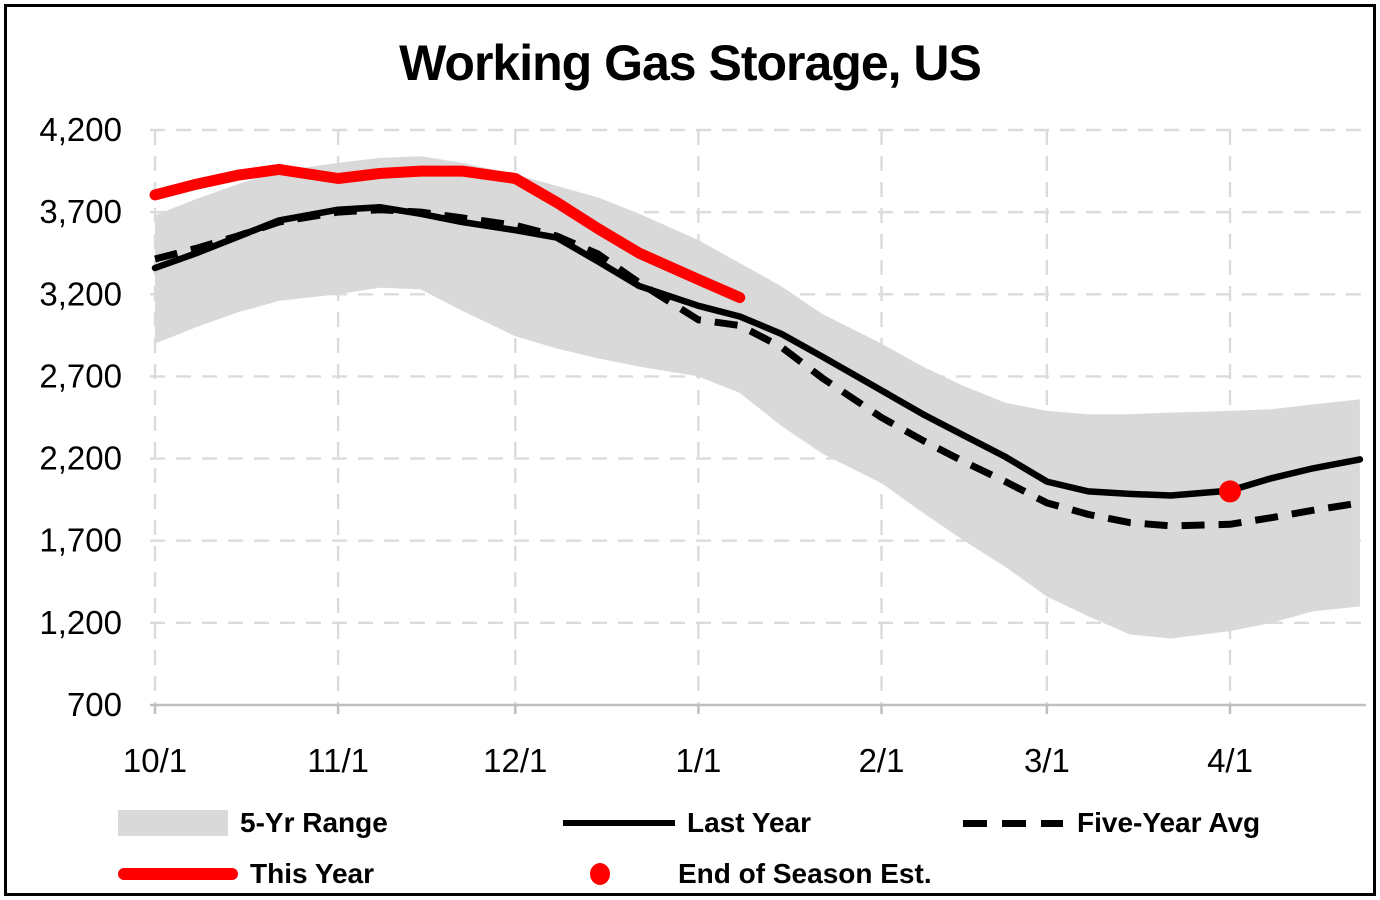  Describe the element at coordinates (80, 211) in the screenshot. I see `y-tick-label: 3,700` at that location.